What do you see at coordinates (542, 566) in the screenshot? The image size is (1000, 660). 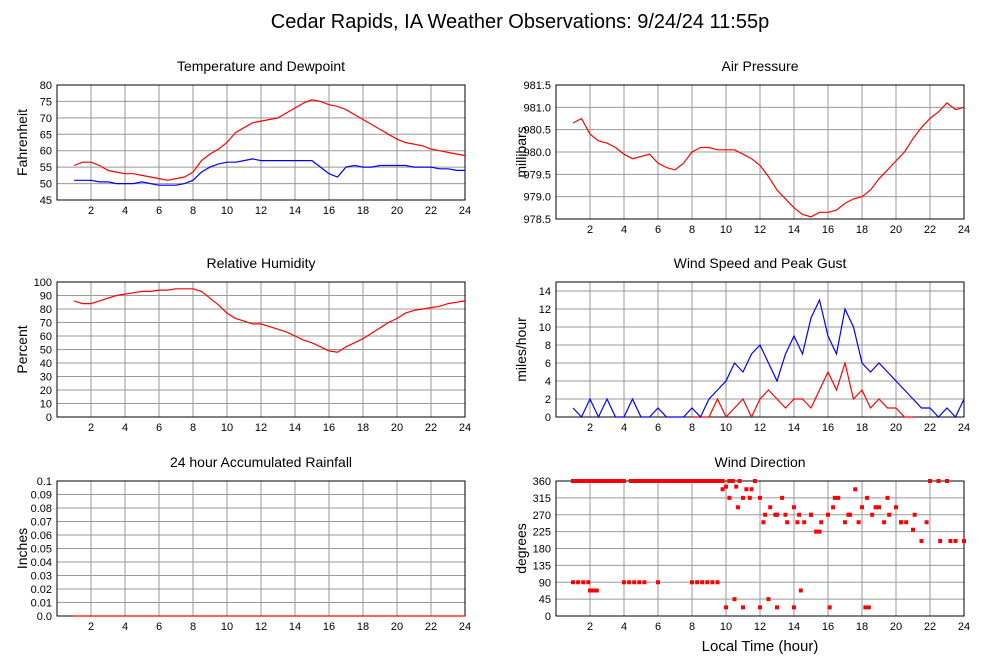 I see `wind-dir-ytick-label: 135` at bounding box center [542, 566].